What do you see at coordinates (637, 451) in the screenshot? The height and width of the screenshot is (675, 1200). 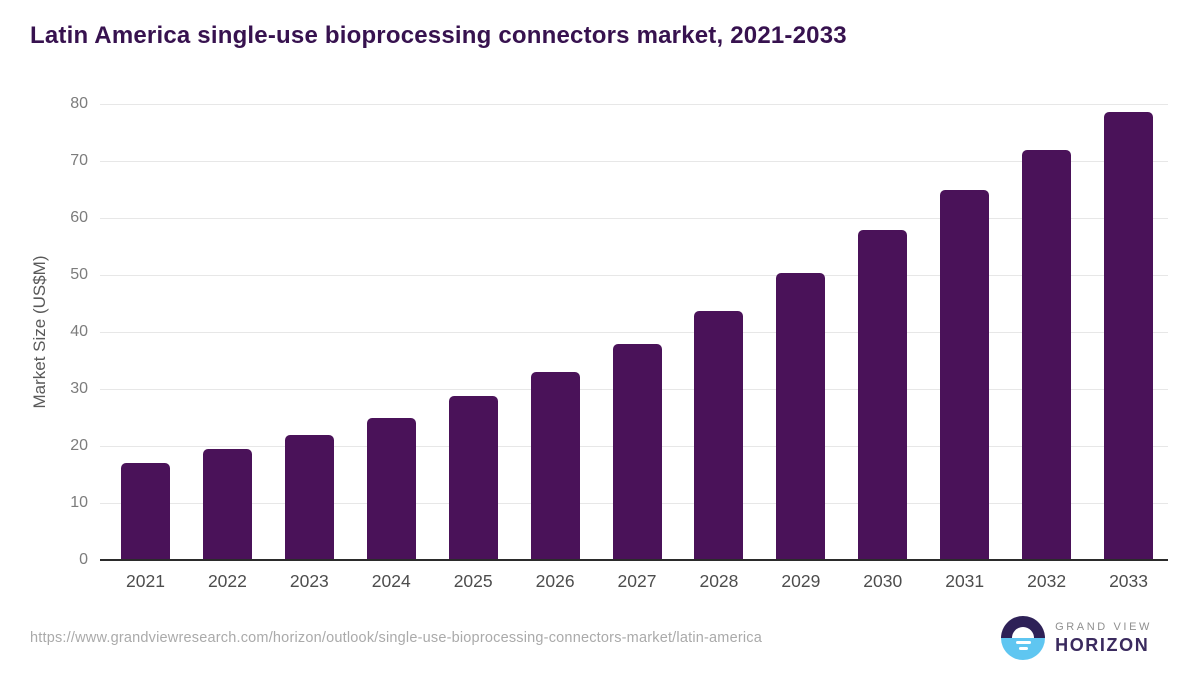 I see `bar-2027` at bounding box center [637, 451].